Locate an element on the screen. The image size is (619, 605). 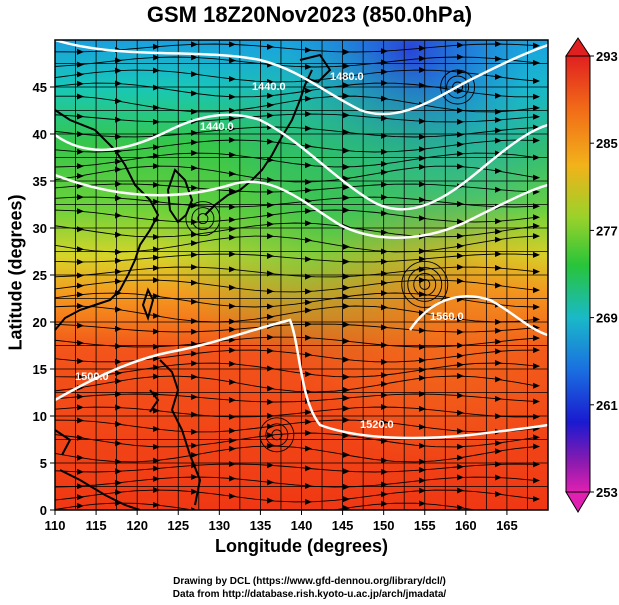
colorbar-ticks: 293 285 277 269 261 253 is located at coordinates (604, 274).